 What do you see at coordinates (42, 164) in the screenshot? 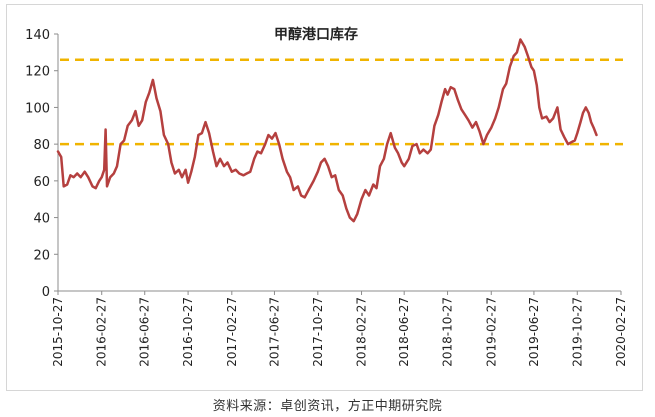
I see `y-axis: 0 20 40 60 80 100 120 140` at bounding box center [42, 164].